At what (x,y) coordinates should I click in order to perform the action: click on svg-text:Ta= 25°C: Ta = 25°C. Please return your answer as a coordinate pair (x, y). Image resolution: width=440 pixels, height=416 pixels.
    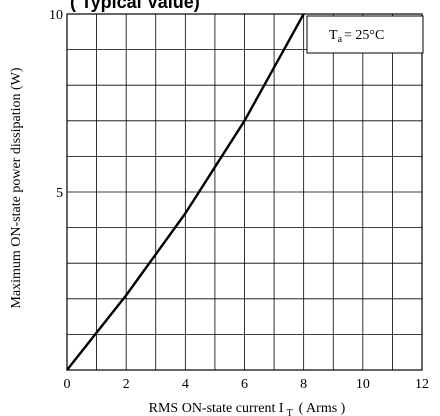
    Looking at the image, I should click on (356, 36).